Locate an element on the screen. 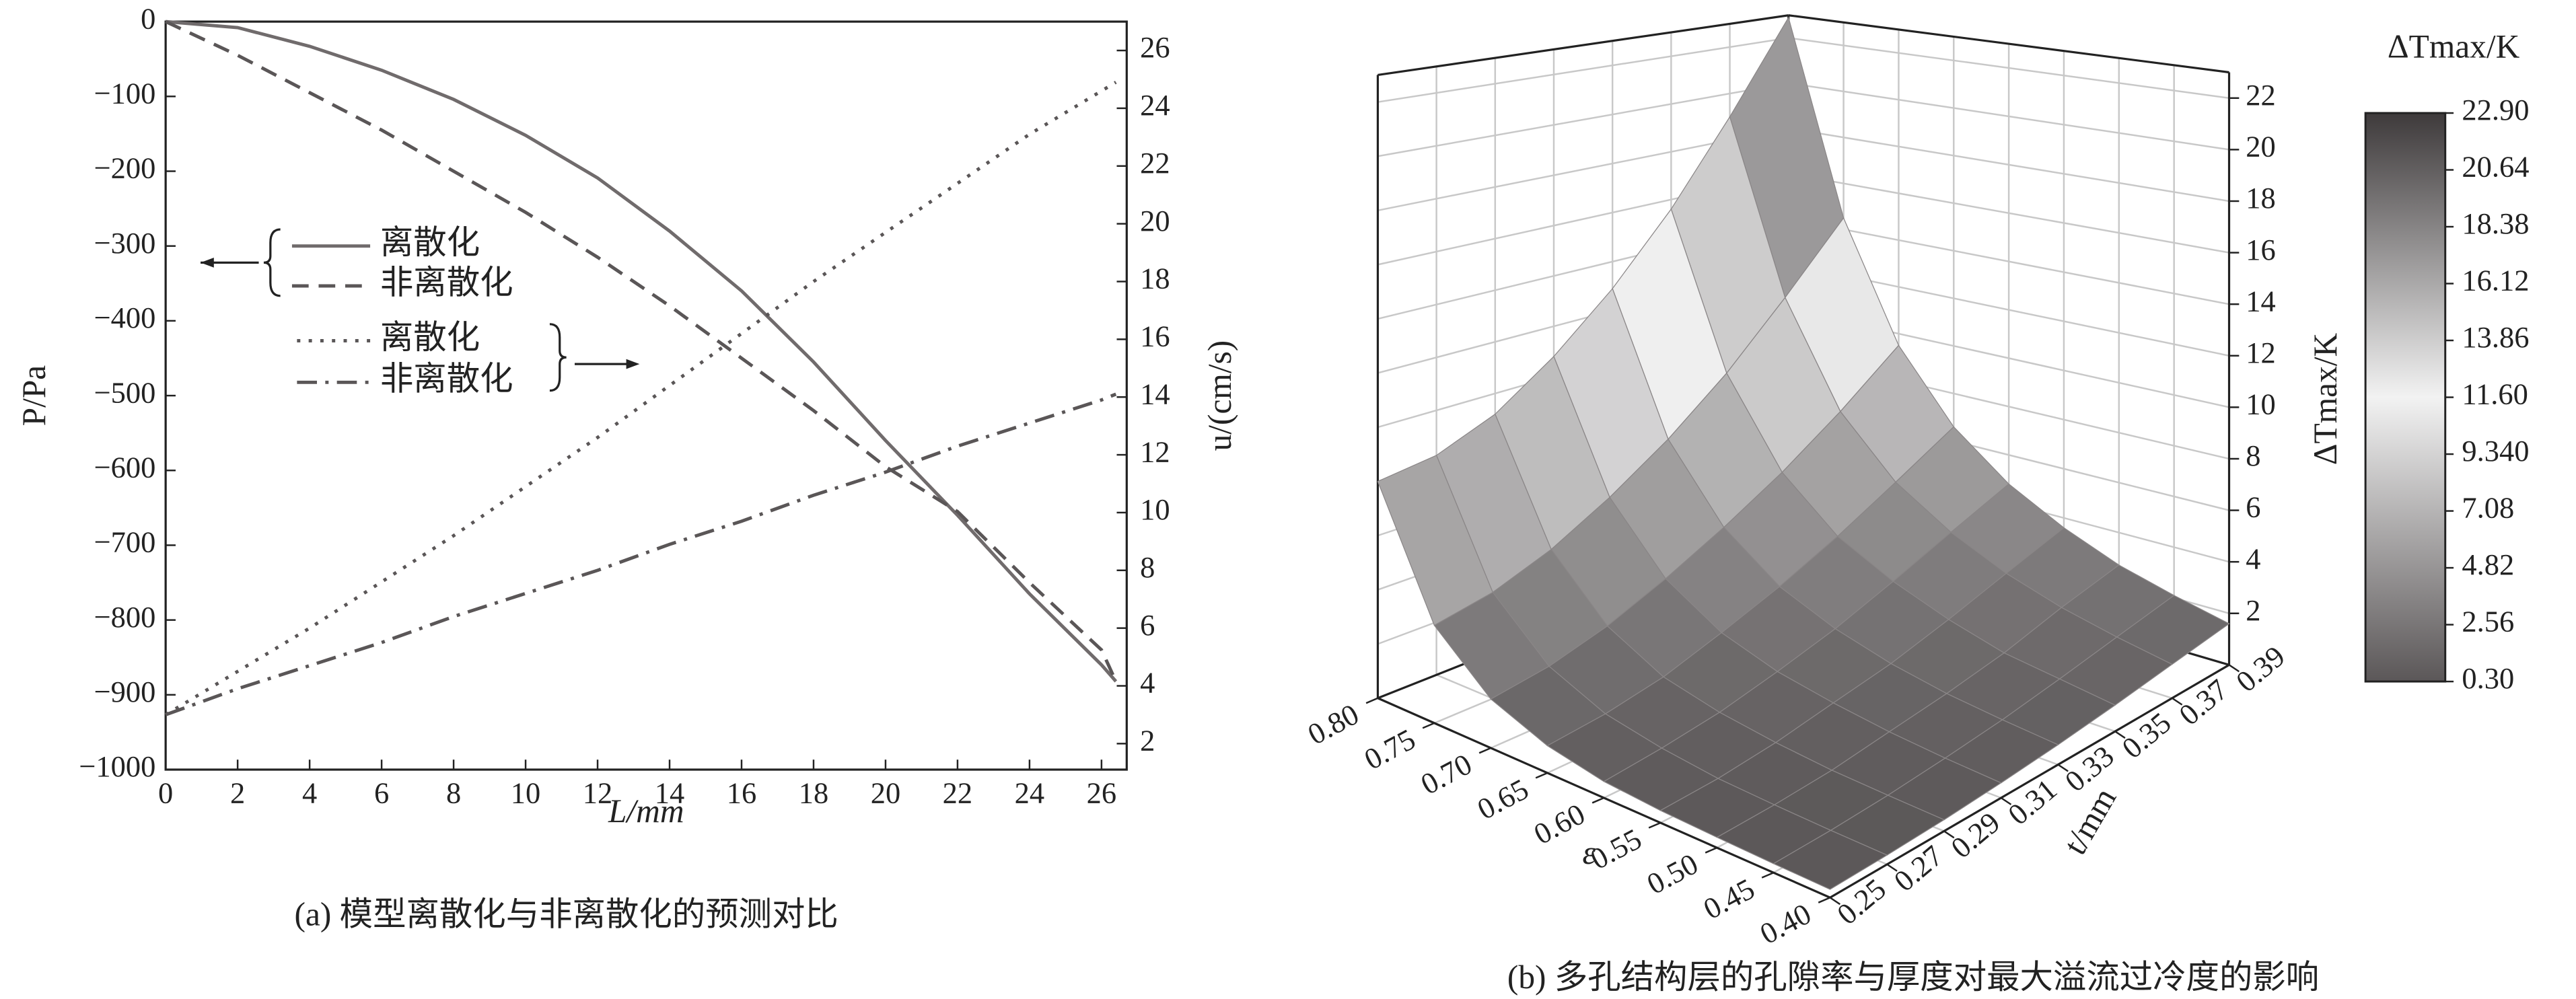 The image size is (2576, 999). colorbar-tick-label: 4.82 is located at coordinates (2488, 564).